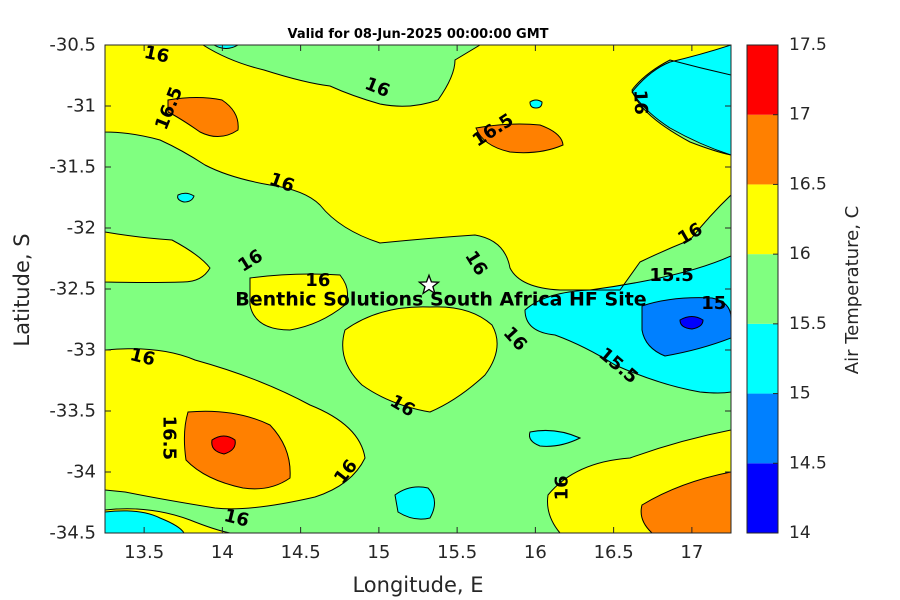 The image size is (900, 600). I want to click on colorbar-label: Air Temperature, C, so click(852, 290).